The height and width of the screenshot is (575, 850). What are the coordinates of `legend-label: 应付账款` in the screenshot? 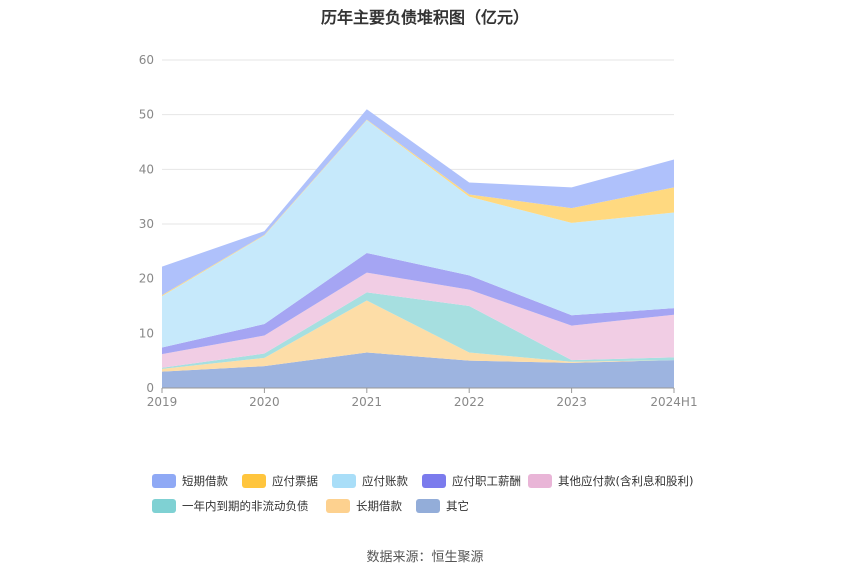 It's located at (385, 481).